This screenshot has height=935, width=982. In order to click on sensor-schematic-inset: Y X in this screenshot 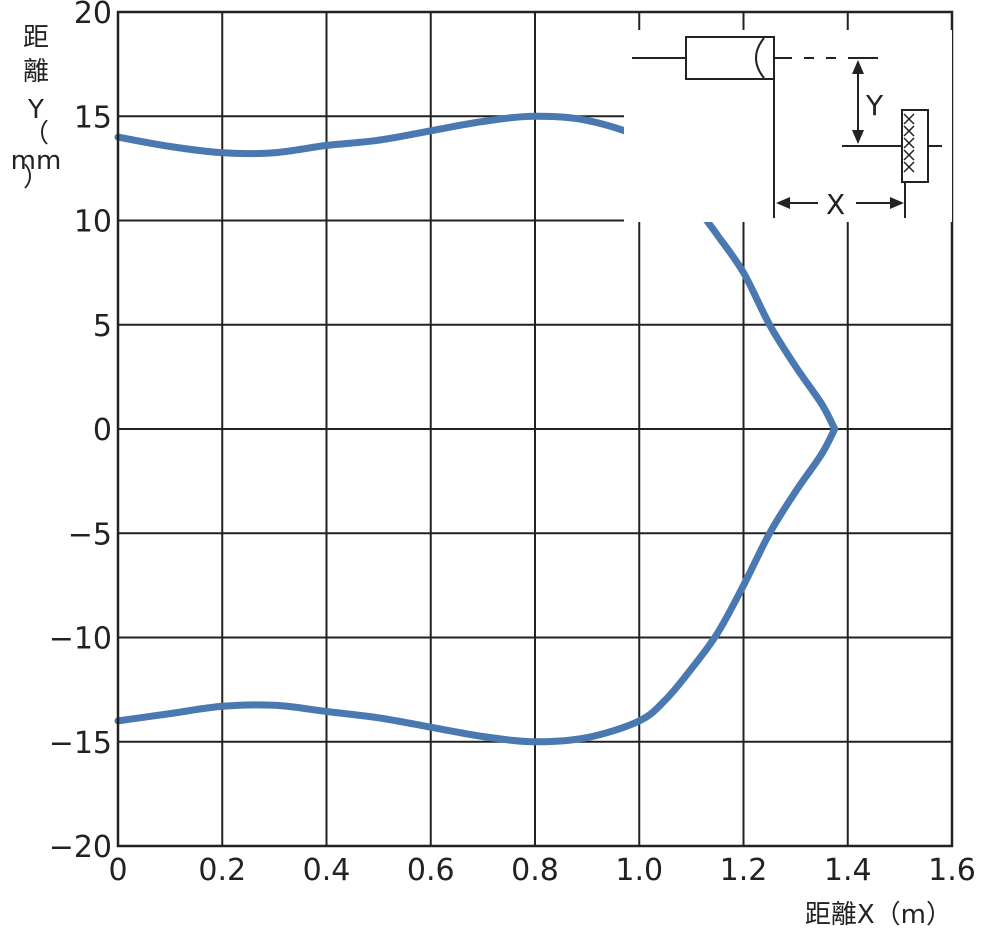, I will do `click(788, 126)`.